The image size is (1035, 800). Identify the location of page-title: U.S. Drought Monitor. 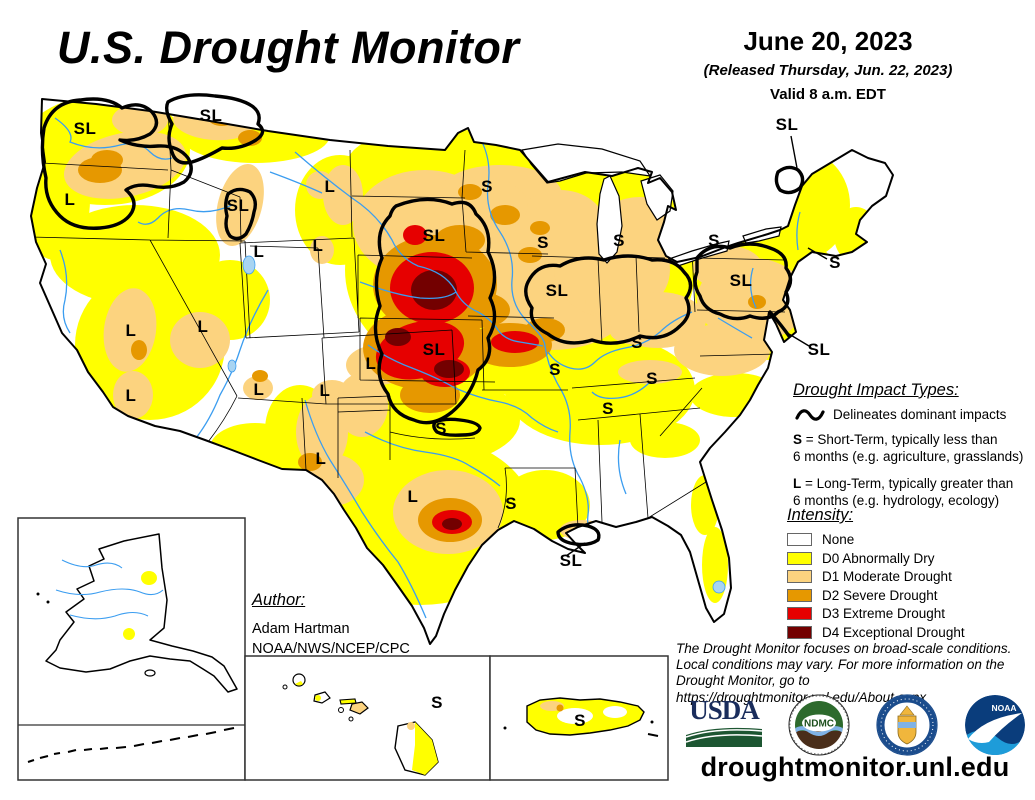
(288, 47).